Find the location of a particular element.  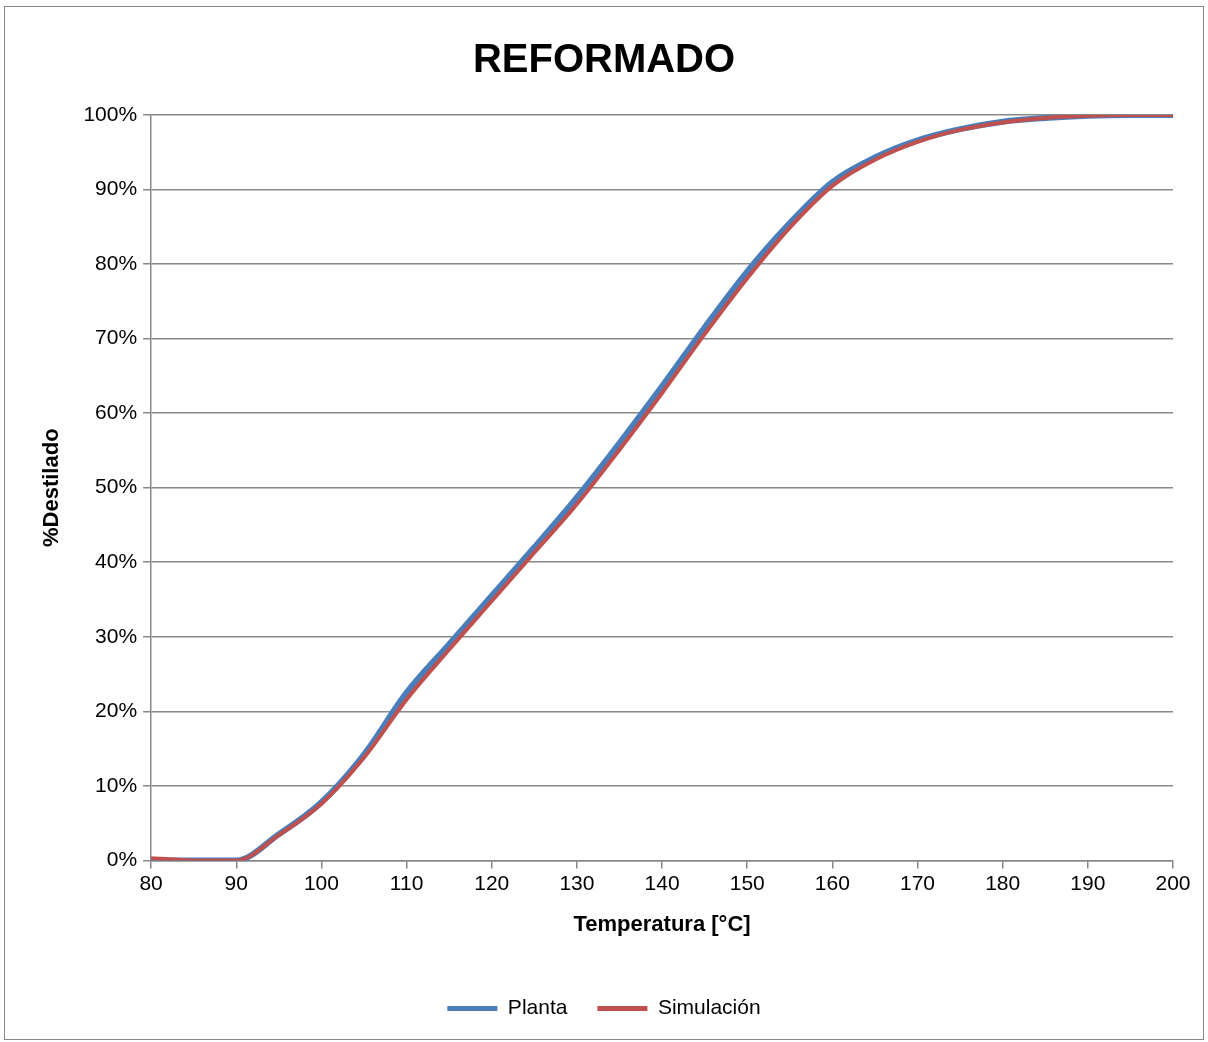

x-tick-label: 90 is located at coordinates (236, 882).